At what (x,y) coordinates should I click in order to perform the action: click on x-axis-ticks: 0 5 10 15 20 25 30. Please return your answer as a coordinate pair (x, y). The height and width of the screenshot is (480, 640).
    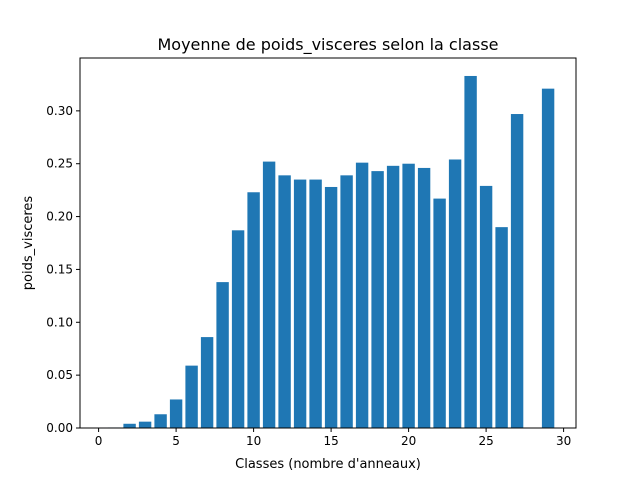
    Looking at the image, I should click on (333, 438).